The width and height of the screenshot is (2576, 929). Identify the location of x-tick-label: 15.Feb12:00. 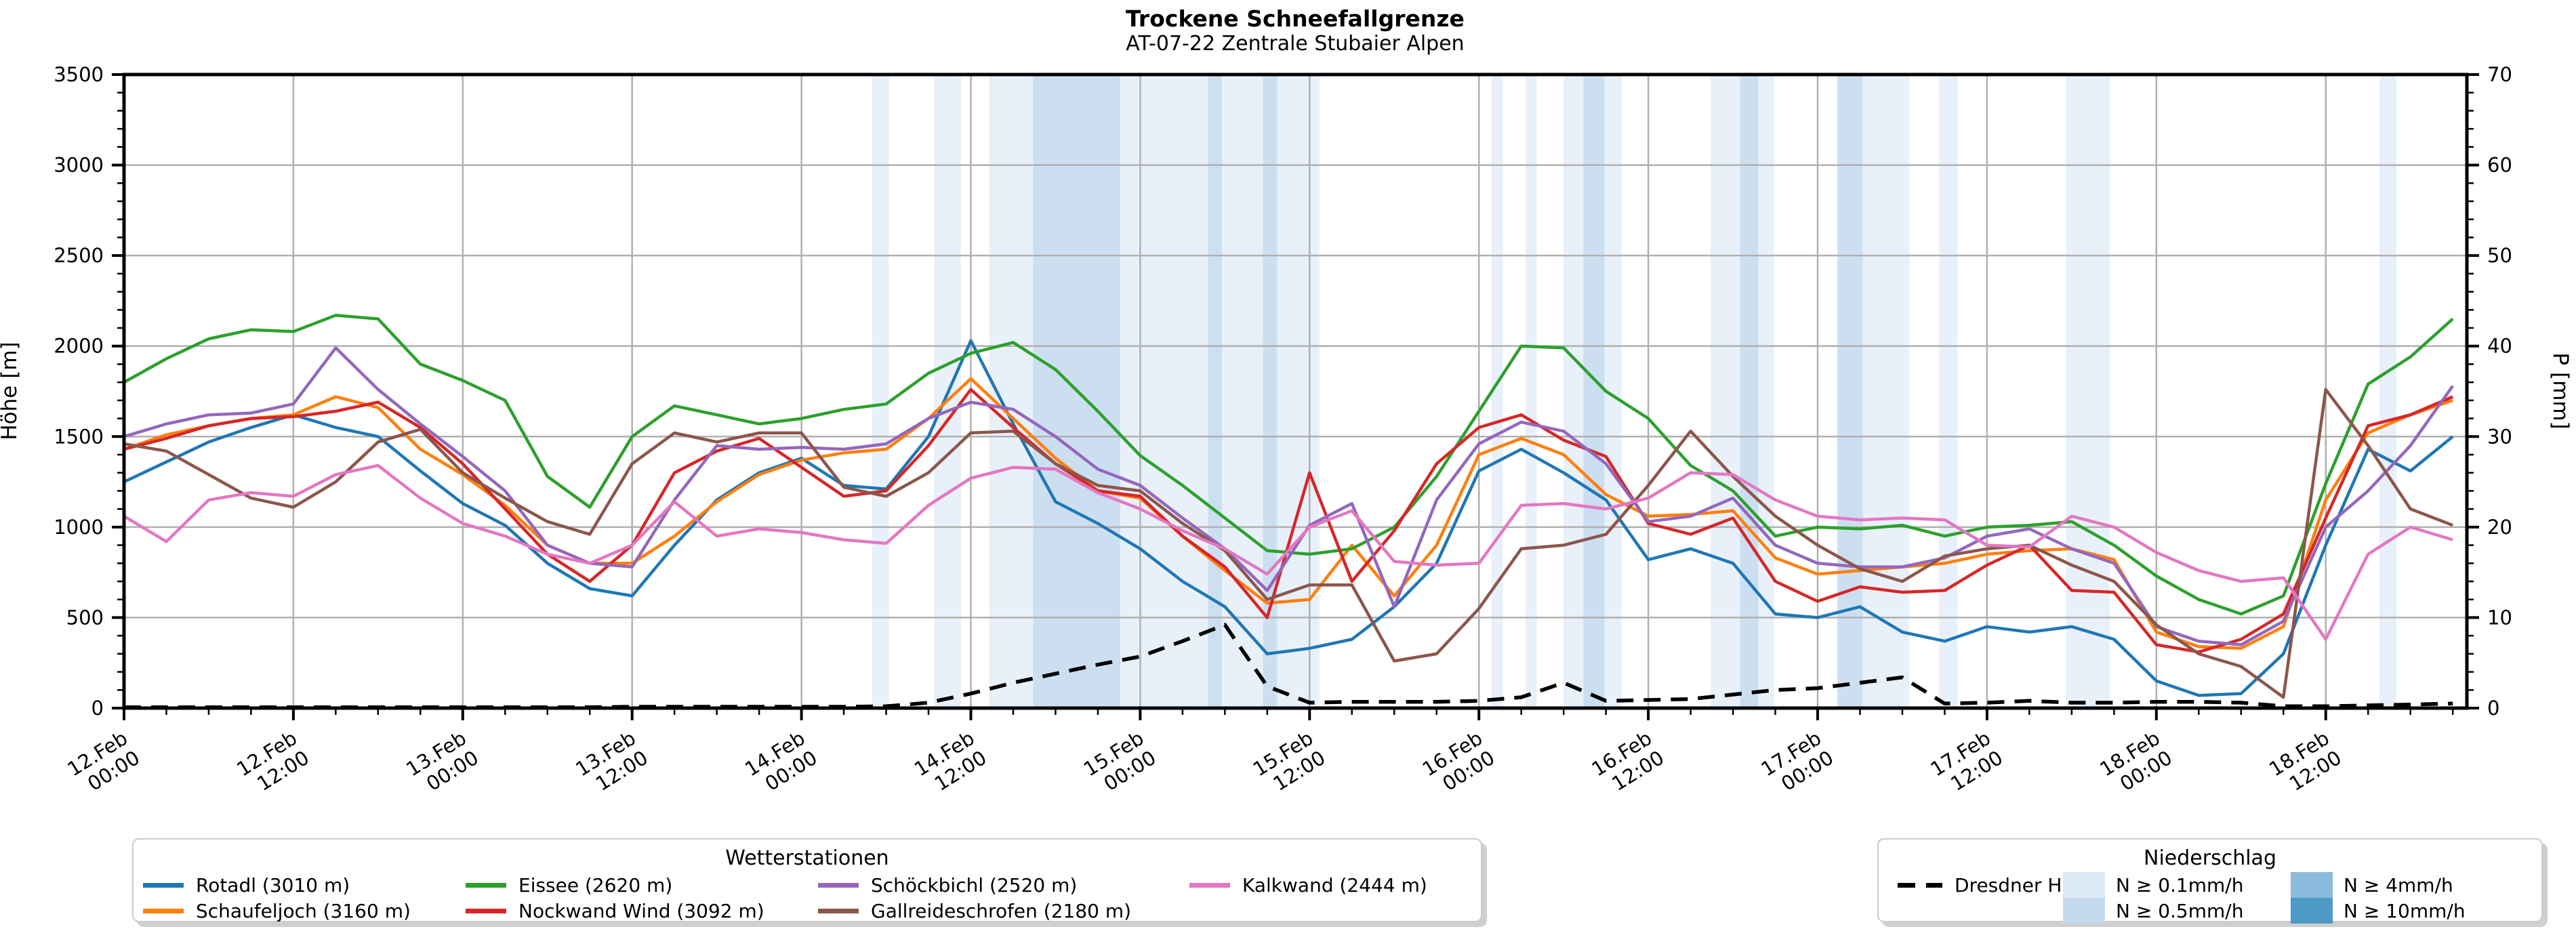
(1290, 763).